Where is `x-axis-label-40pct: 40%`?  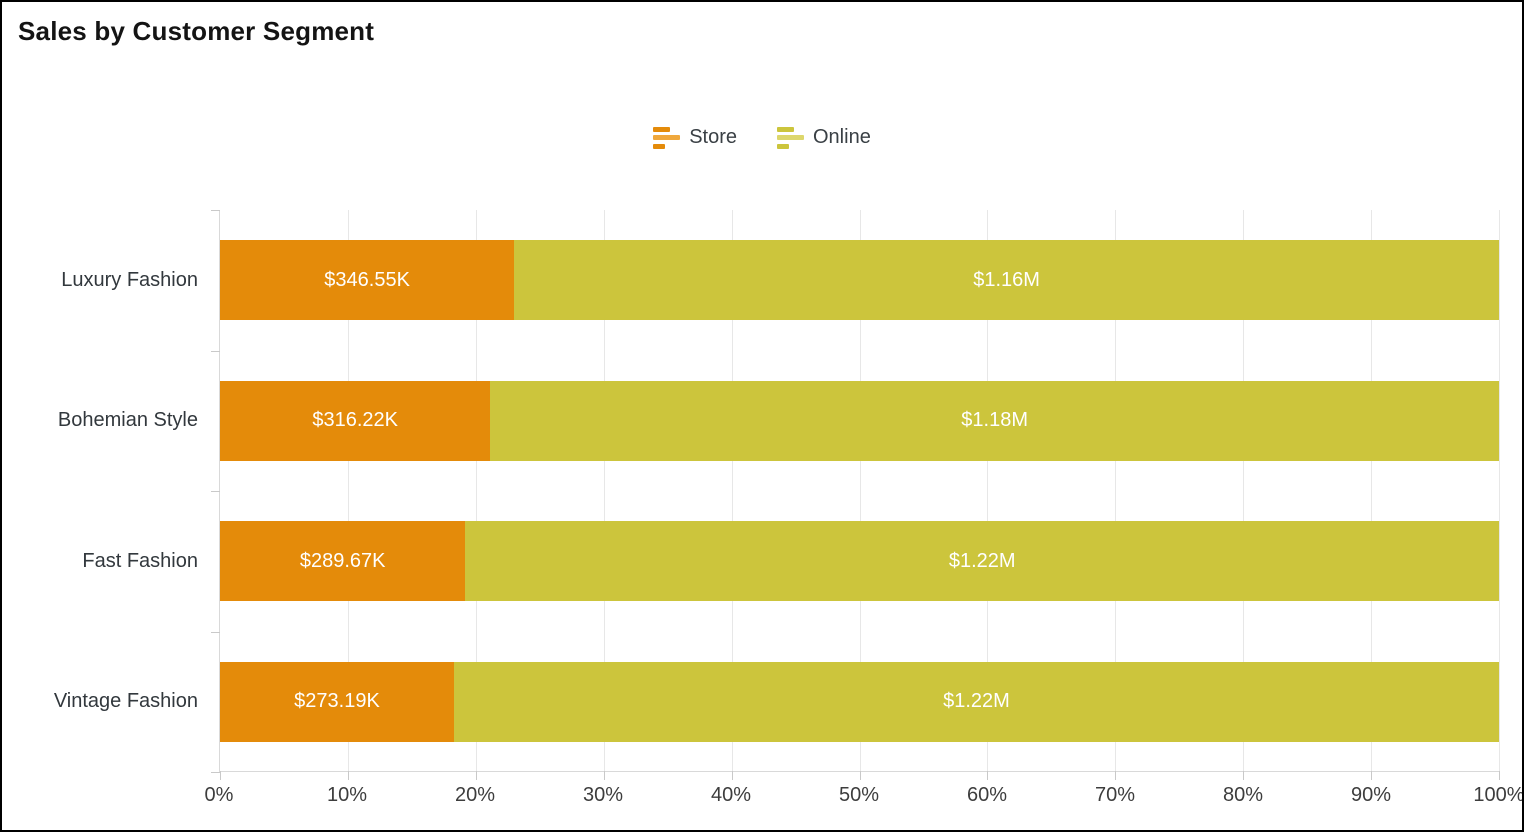
x-axis-label-40pct: 40% is located at coordinates (731, 795).